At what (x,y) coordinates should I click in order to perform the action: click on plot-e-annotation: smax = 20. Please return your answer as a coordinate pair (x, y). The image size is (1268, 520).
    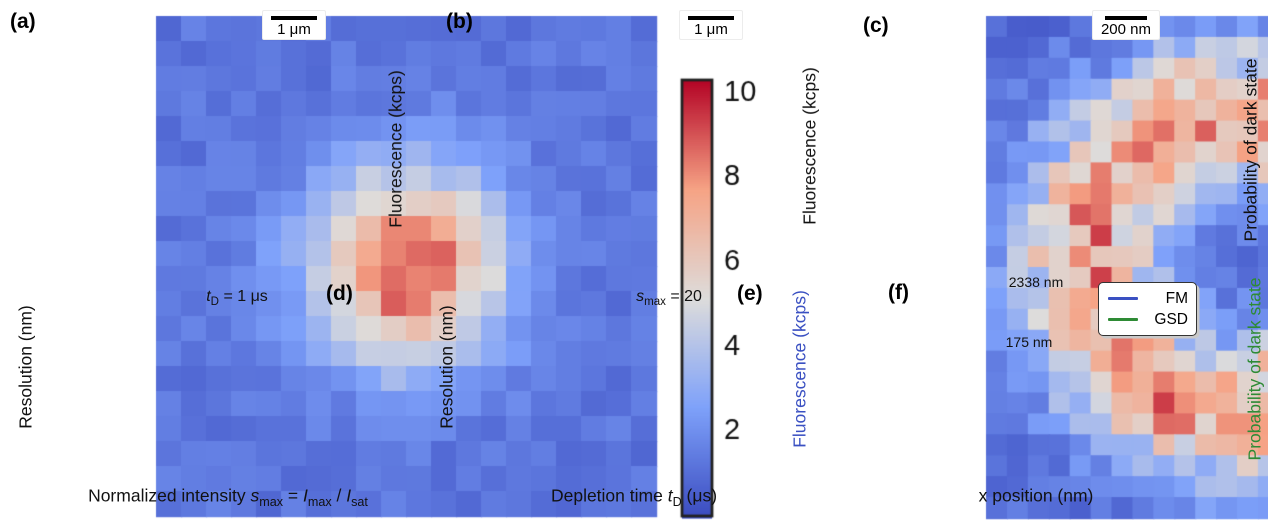
    Looking at the image, I should click on (669, 298).